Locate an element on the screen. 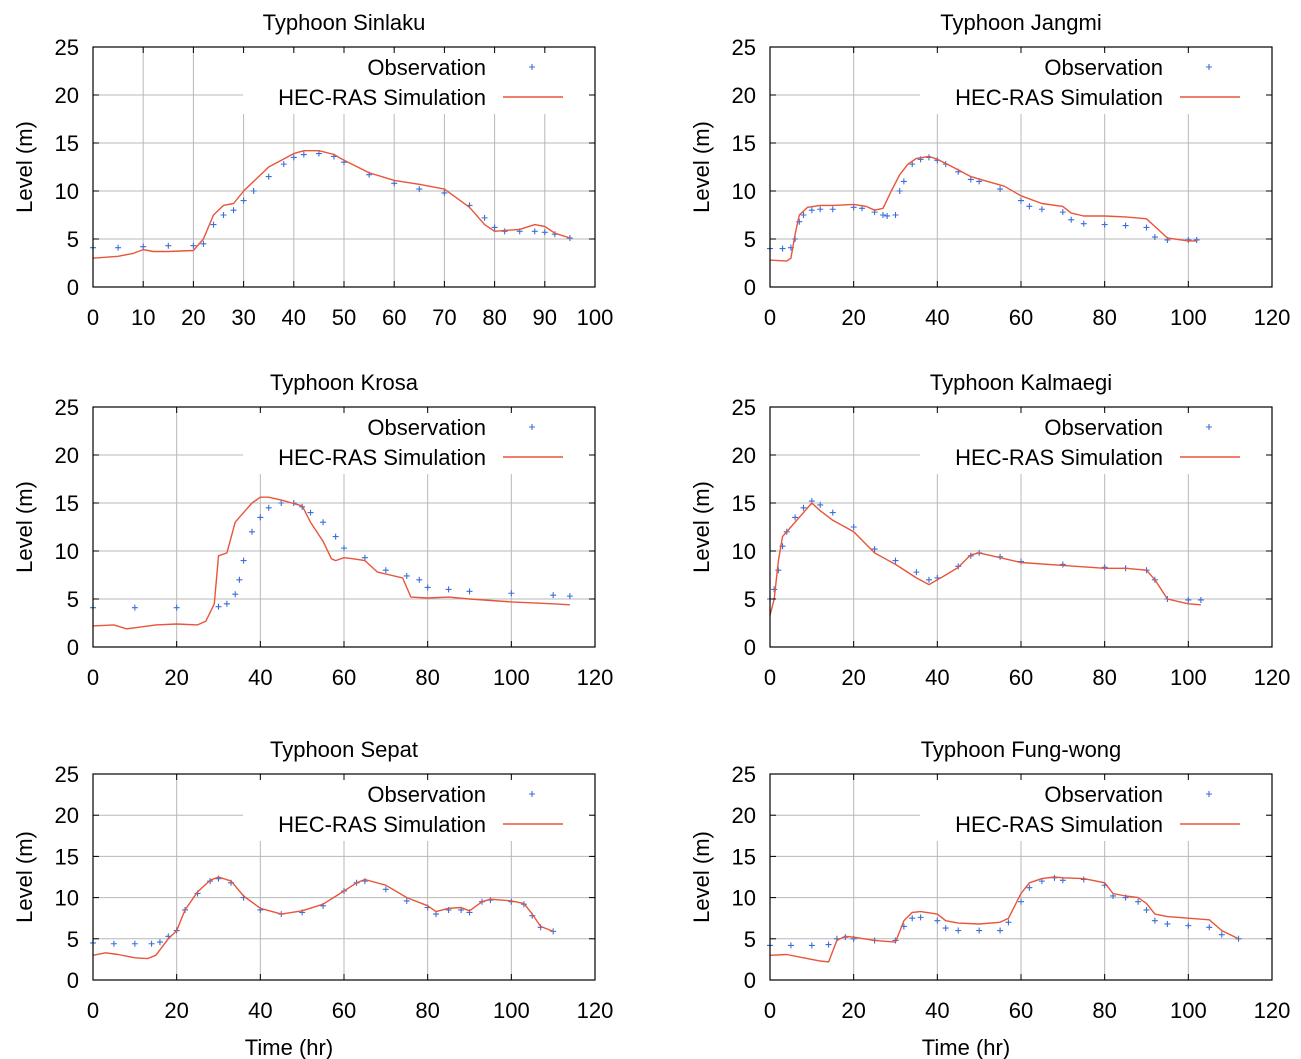 This screenshot has height=1059, width=1301. x-tick-label: 80 is located at coordinates (1104, 677).